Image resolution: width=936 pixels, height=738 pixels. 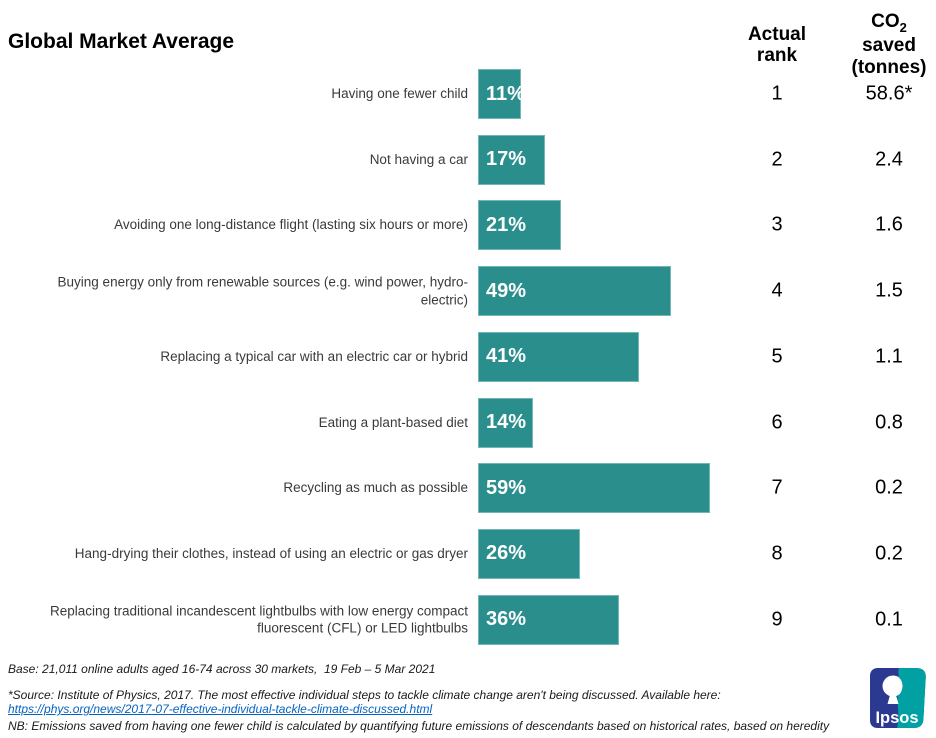 I want to click on co2-header-tonnes: (tonnes), so click(x=889, y=67).